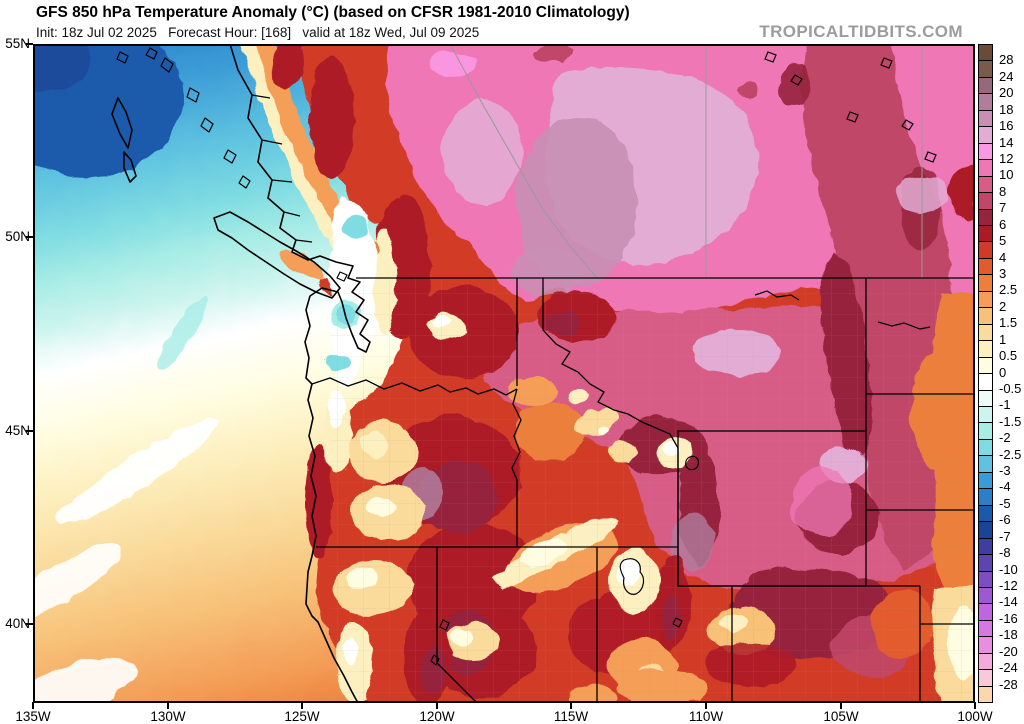 The image size is (1024, 724). What do you see at coordinates (1008, 684) in the screenshot?
I see `colorbar-label: -28` at bounding box center [1008, 684].